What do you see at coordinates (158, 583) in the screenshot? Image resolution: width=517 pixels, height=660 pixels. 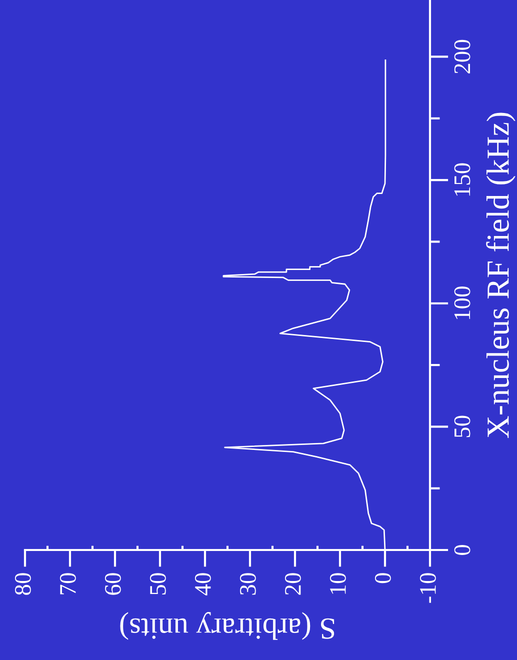 I see `x-tick-label: 50` at bounding box center [158, 583].